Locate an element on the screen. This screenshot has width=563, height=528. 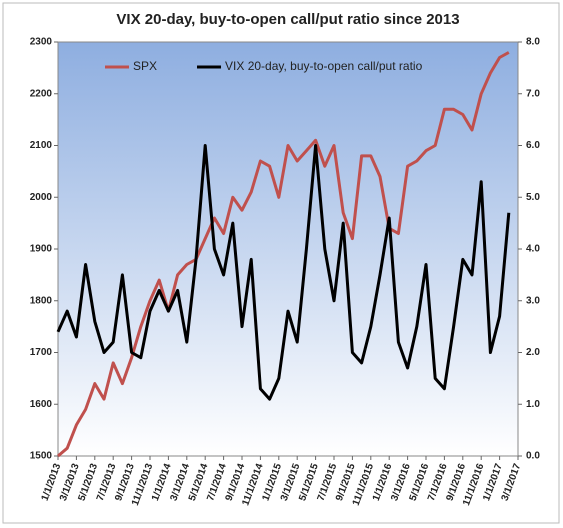
y2-tick-label: 3.0 is located at coordinates (533, 300).